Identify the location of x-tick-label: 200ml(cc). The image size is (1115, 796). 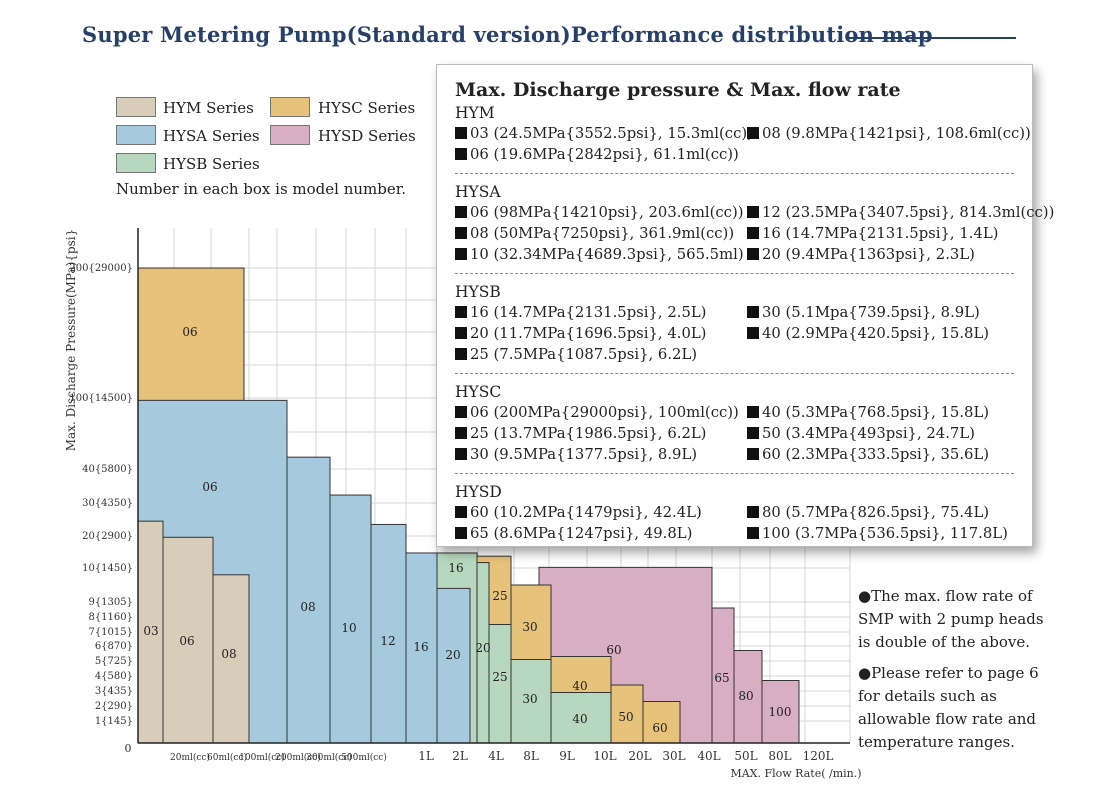
(298, 757).